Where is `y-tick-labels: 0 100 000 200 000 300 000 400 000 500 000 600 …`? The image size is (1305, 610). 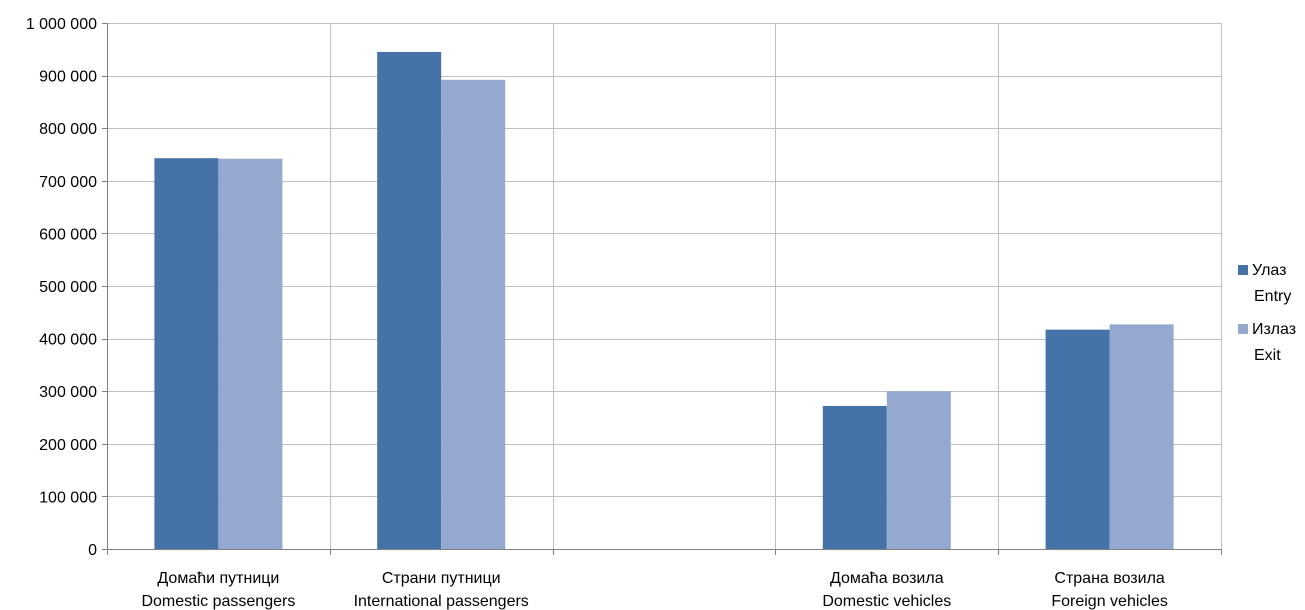 y-tick-labels: 0 100 000 200 000 300 000 400 000 500 000 600 … is located at coordinates (61, 287).